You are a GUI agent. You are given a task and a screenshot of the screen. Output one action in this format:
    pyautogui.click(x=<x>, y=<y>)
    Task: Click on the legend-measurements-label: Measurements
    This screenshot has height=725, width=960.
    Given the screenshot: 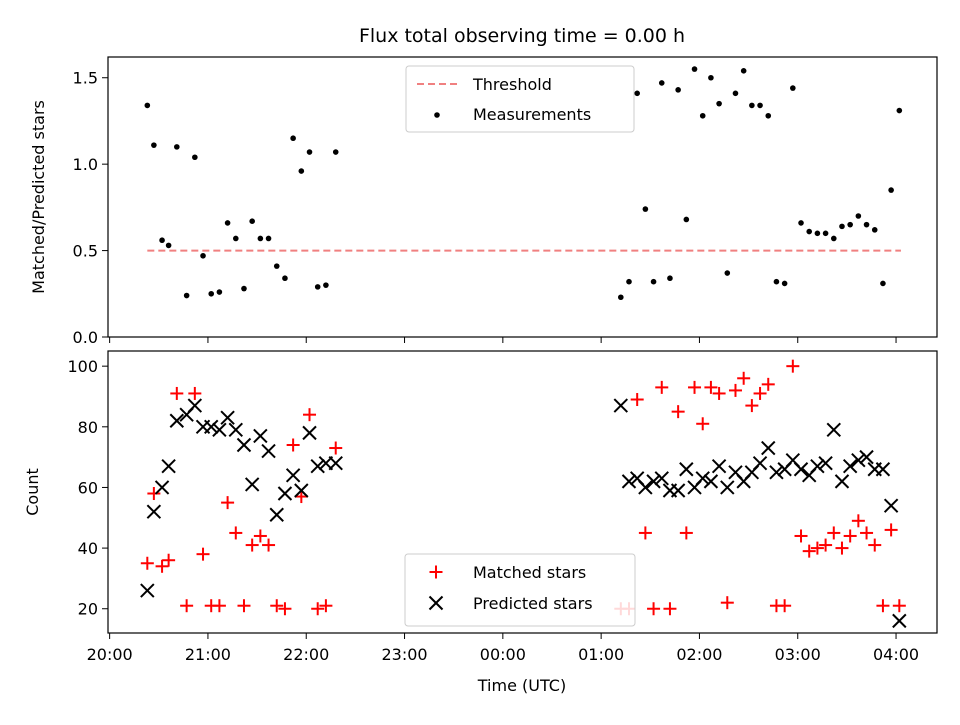 What is the action you would take?
    pyautogui.click(x=532, y=114)
    